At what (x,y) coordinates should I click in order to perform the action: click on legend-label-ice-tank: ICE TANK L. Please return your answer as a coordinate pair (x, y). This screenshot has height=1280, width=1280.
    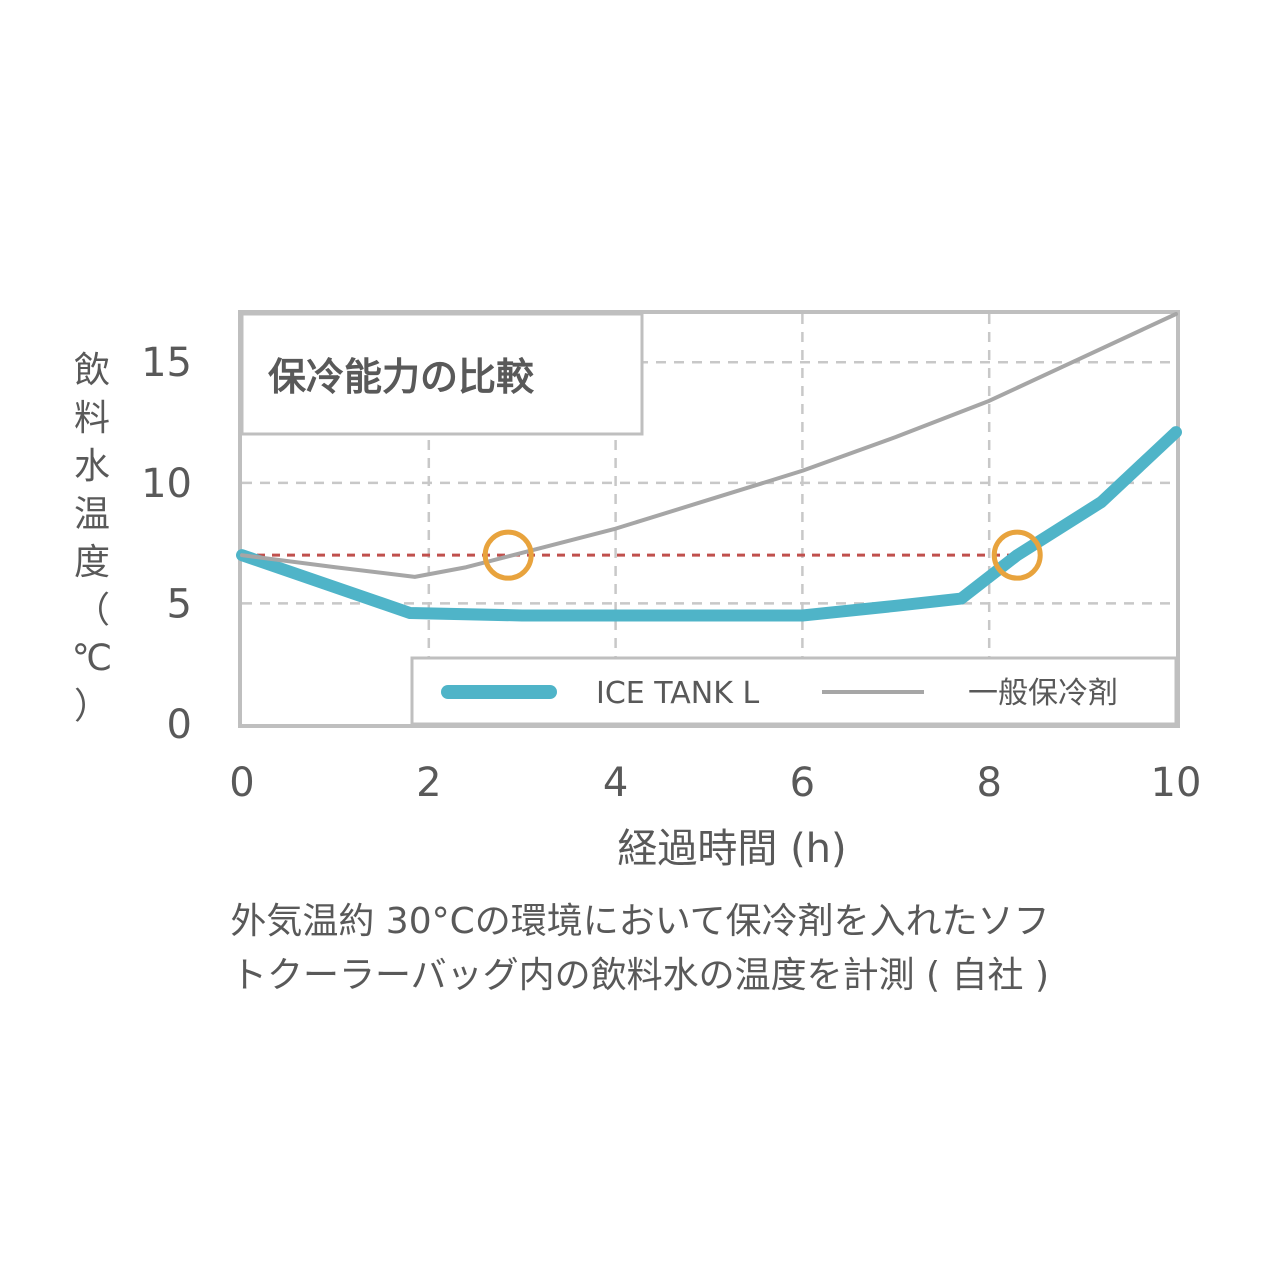
    Looking at the image, I should click on (677, 693).